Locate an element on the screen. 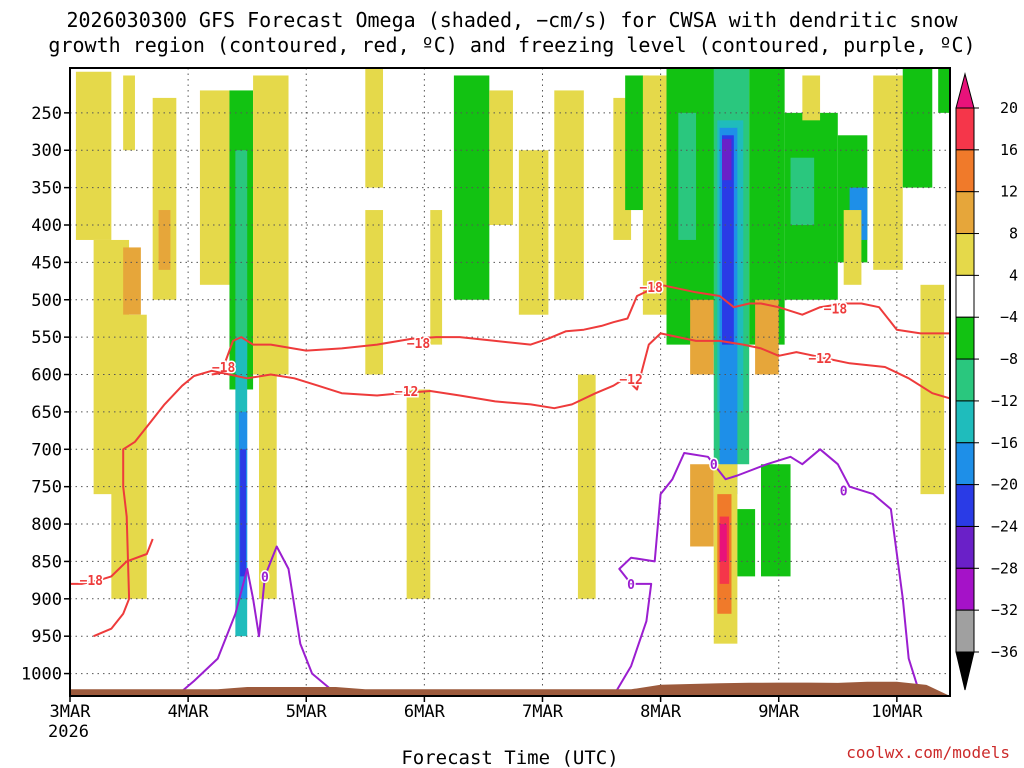  colorbar-label-0: 20 is located at coordinates (1009, 108).